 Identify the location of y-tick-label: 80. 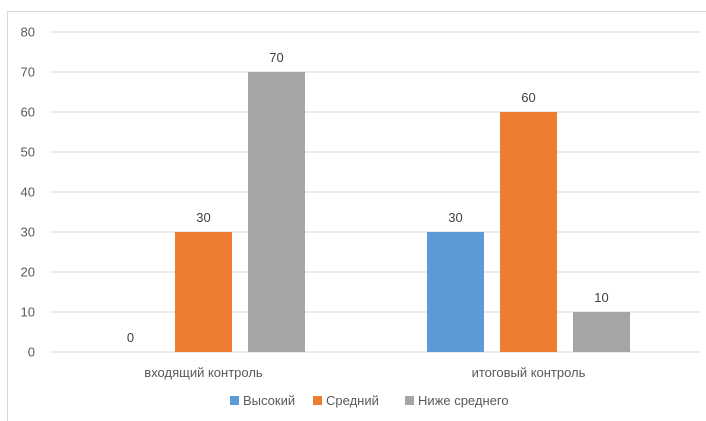
(28, 32).